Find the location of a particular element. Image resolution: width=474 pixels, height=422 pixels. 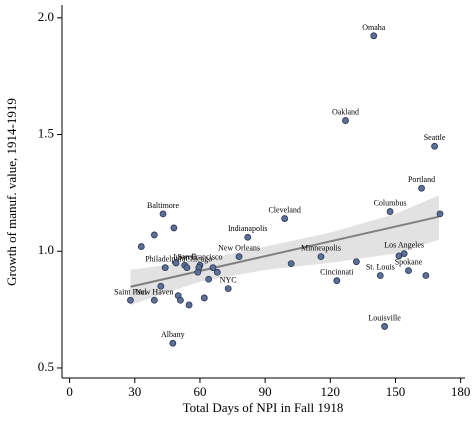

point-label: Minneapolis is located at coordinates (321, 248).